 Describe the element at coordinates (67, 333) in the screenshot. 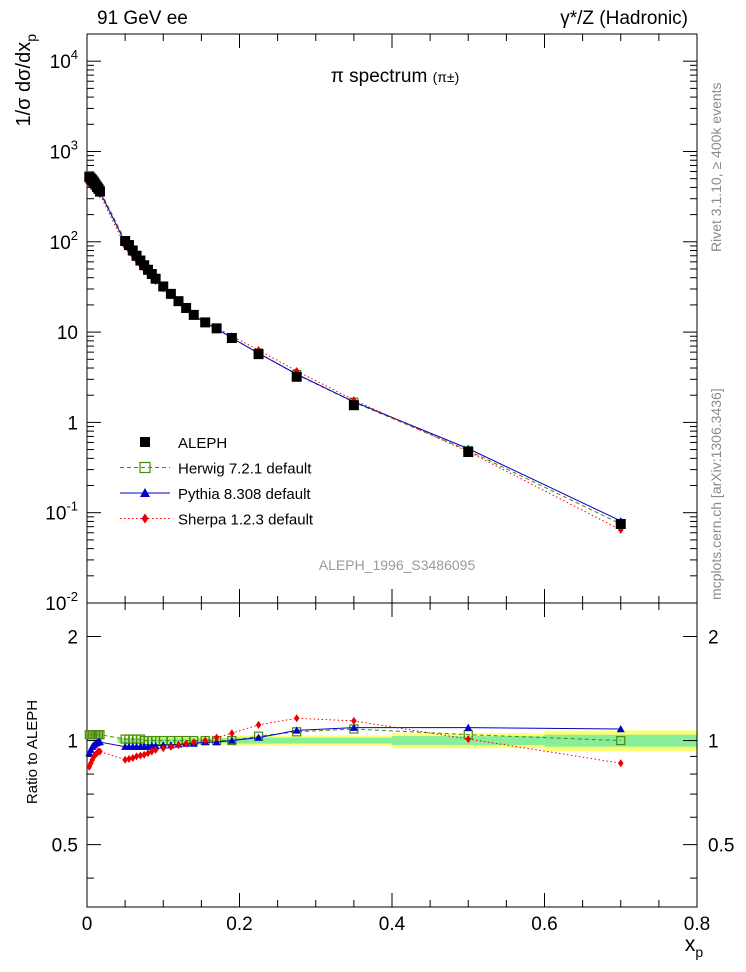

I see `y-tick-label: 10` at that location.